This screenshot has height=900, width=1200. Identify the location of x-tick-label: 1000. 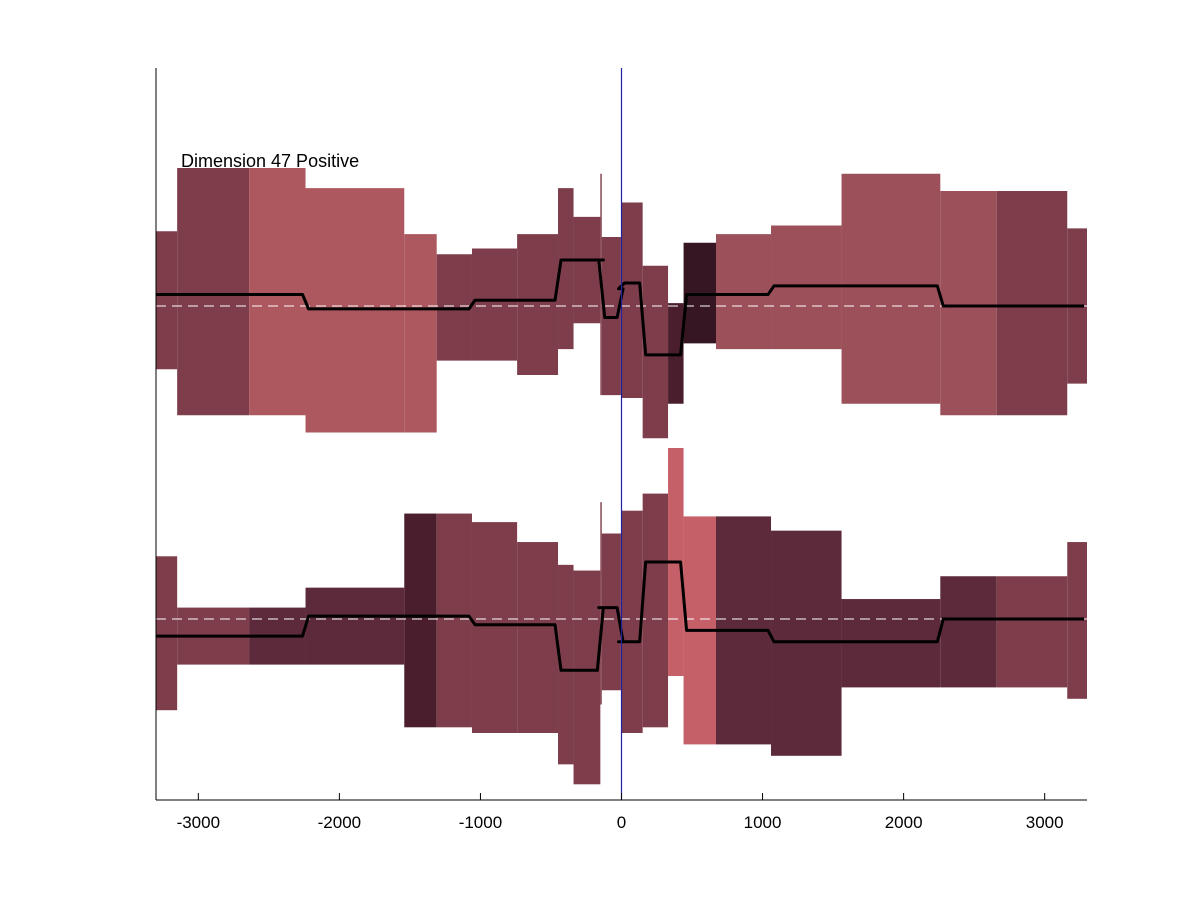
(763, 822).